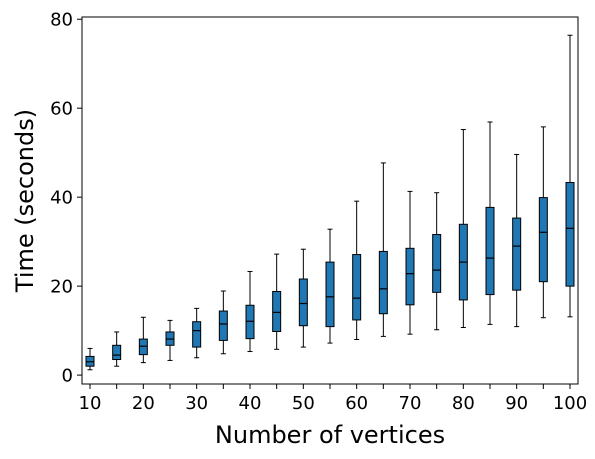 This screenshot has height=459, width=595. I want to click on x-tick-label: 10, so click(90, 403).